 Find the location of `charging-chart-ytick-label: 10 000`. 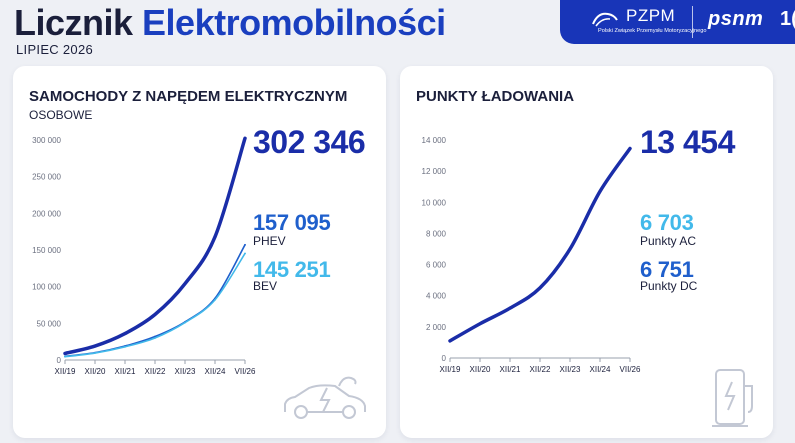

charging-chart-ytick-label: 10 000 is located at coordinates (434, 202).